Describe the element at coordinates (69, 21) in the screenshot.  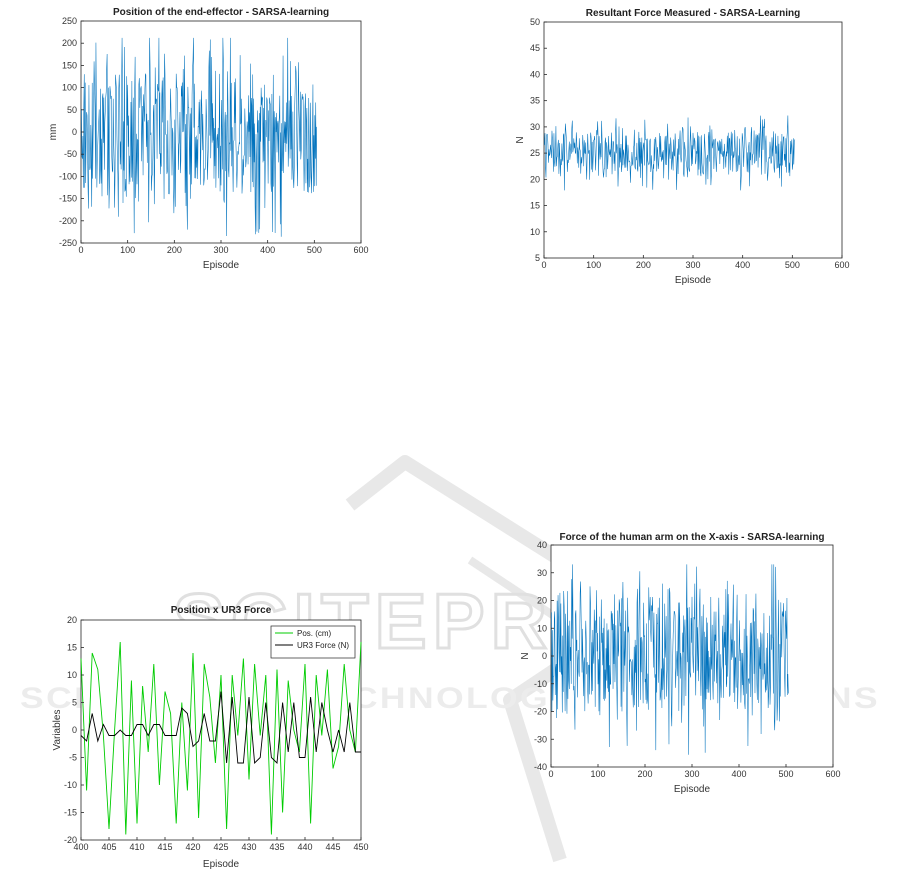
I see `y-tick-label: 250` at that location.